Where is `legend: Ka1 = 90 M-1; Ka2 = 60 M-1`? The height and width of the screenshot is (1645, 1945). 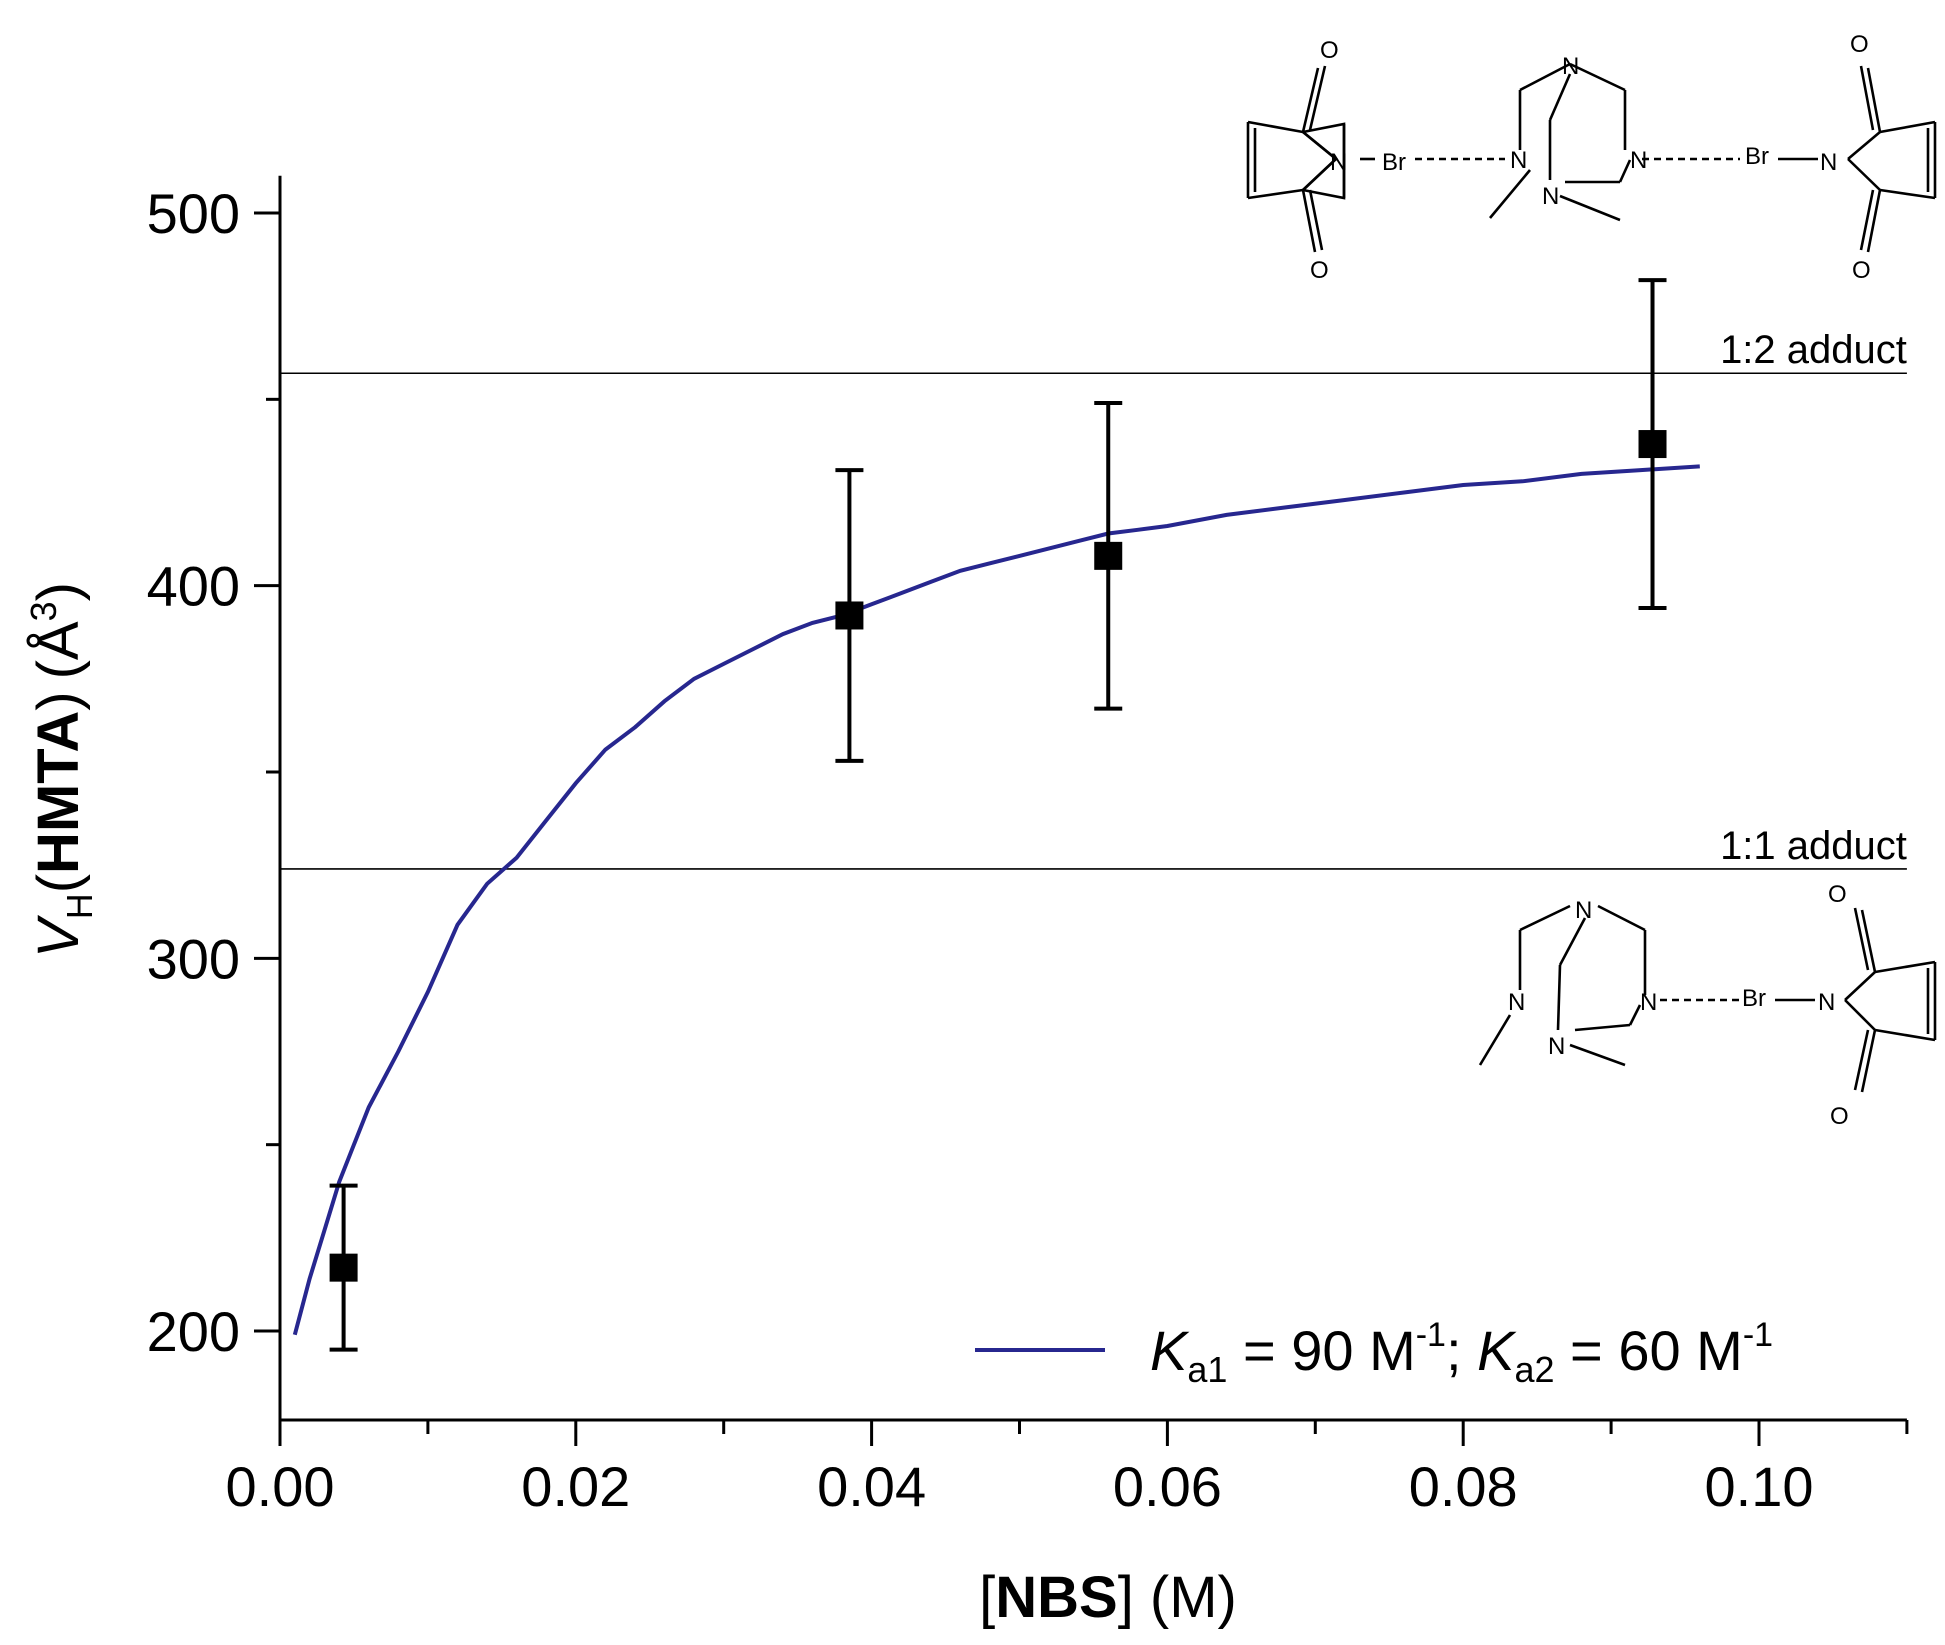
legend: Ka1 = 90 M-1; Ka2 = 60 M-1 is located at coordinates (1374, 1353).